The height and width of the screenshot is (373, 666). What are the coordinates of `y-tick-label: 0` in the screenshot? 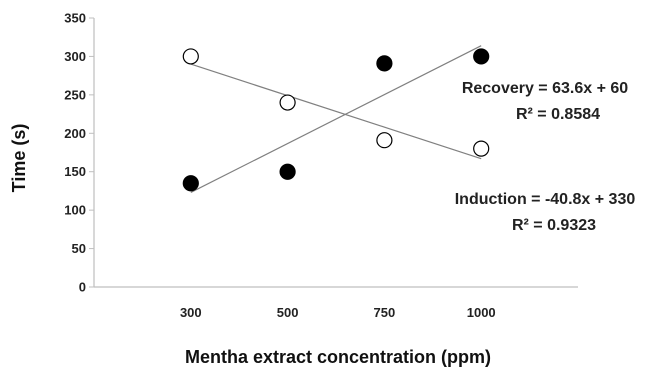 It's located at (82, 287).